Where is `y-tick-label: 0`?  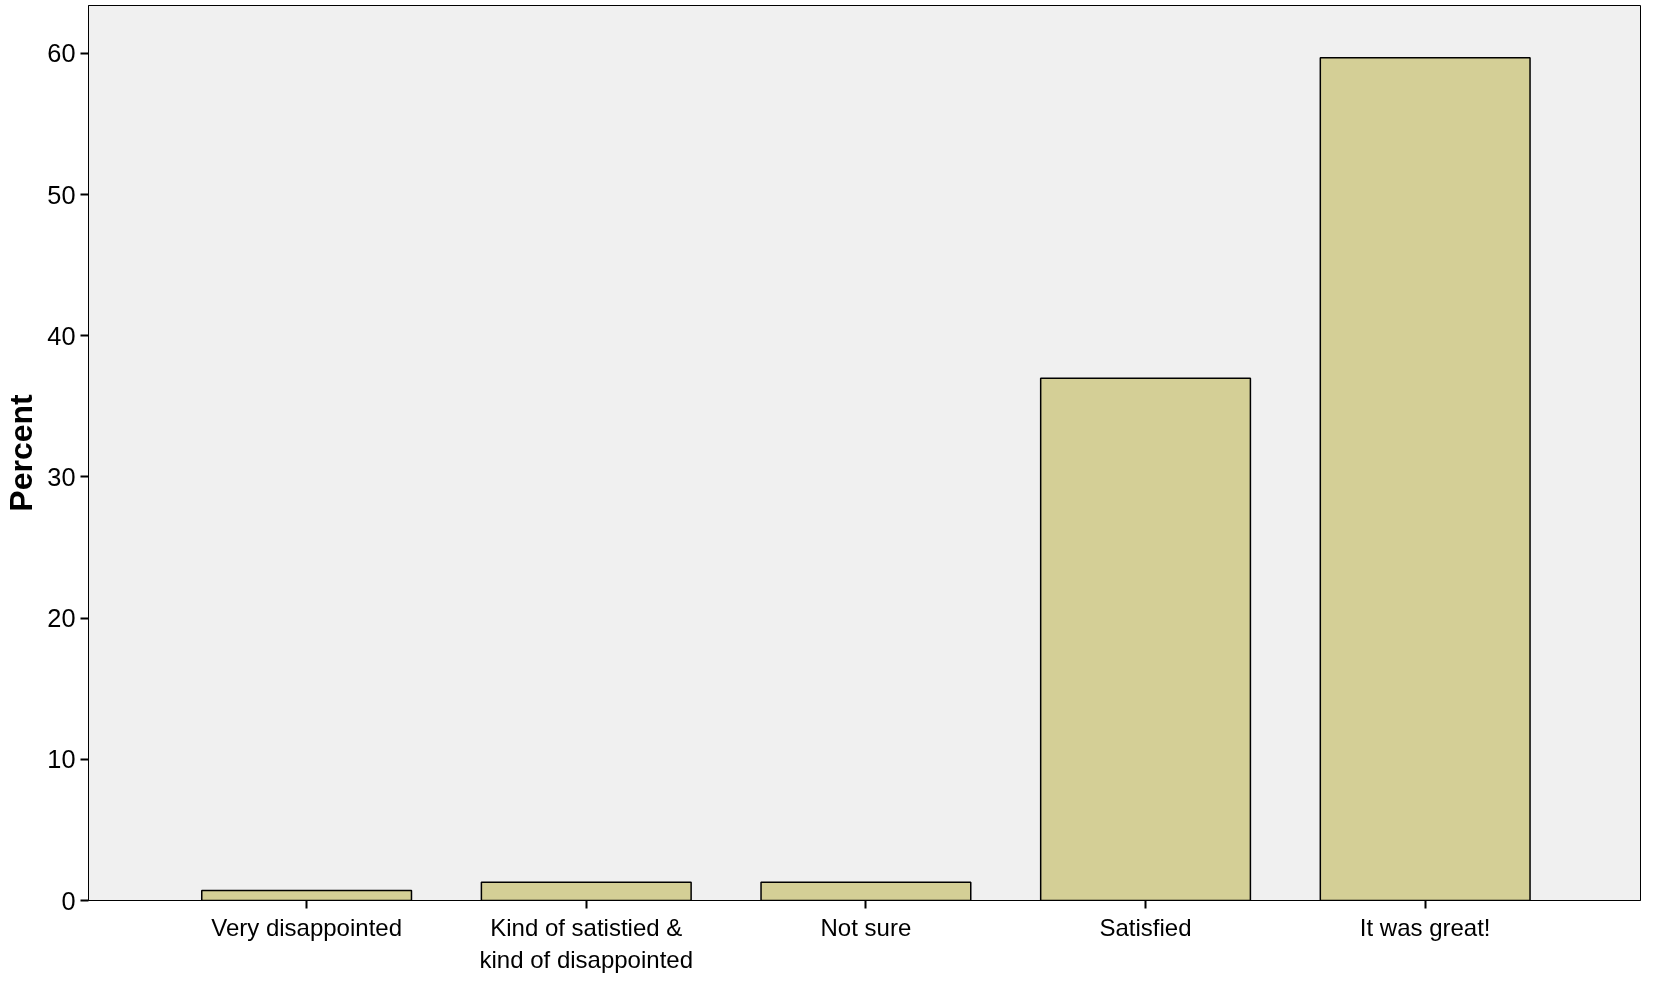 y-tick-label: 0 is located at coordinates (68, 900).